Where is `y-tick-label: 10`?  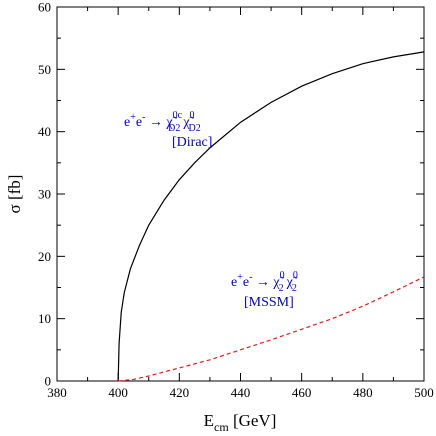 y-tick-label: 10 is located at coordinates (44, 318).